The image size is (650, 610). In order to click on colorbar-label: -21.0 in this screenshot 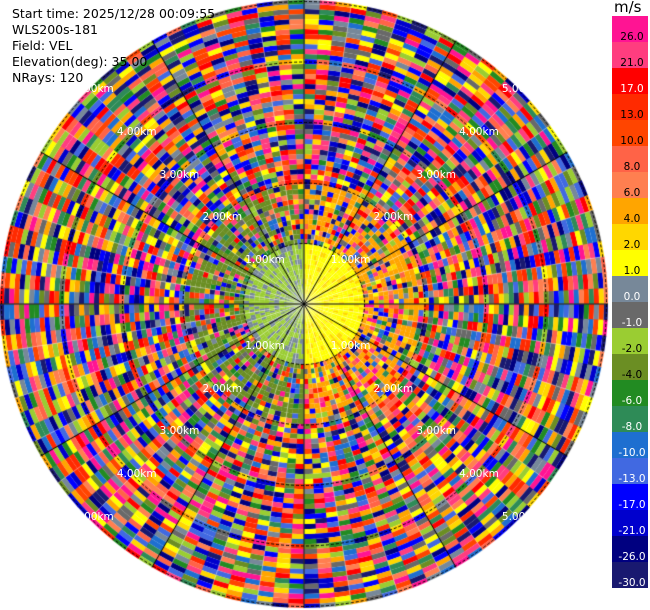, I will do `click(632, 531)`.